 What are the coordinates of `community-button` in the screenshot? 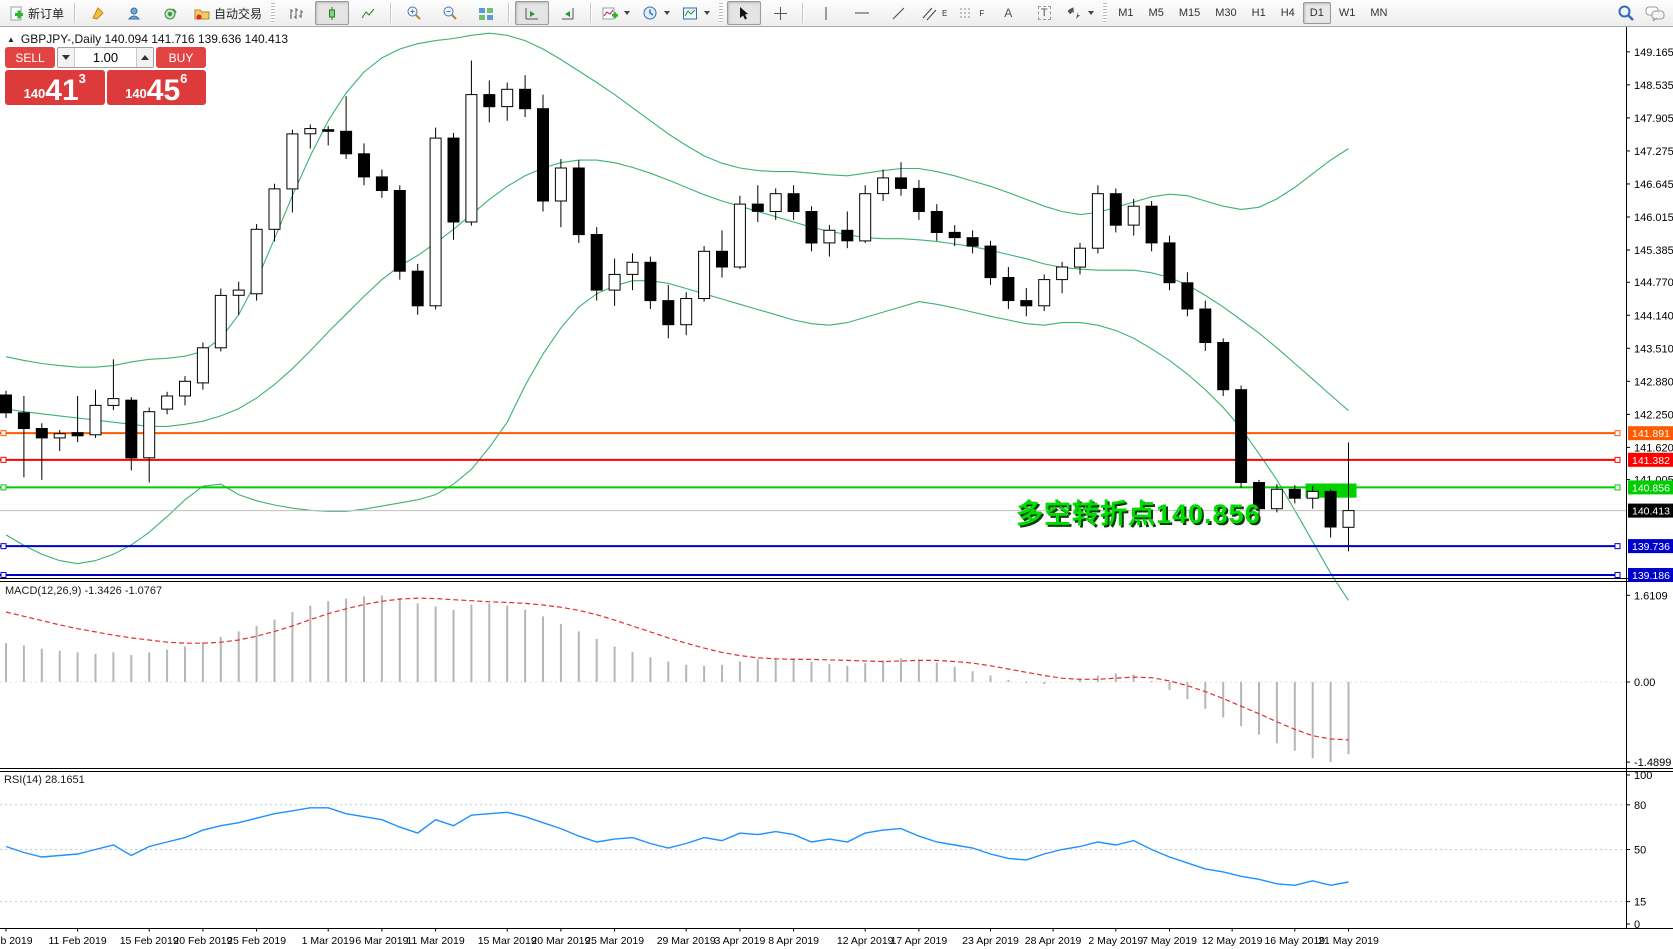 It's located at (134, 13).